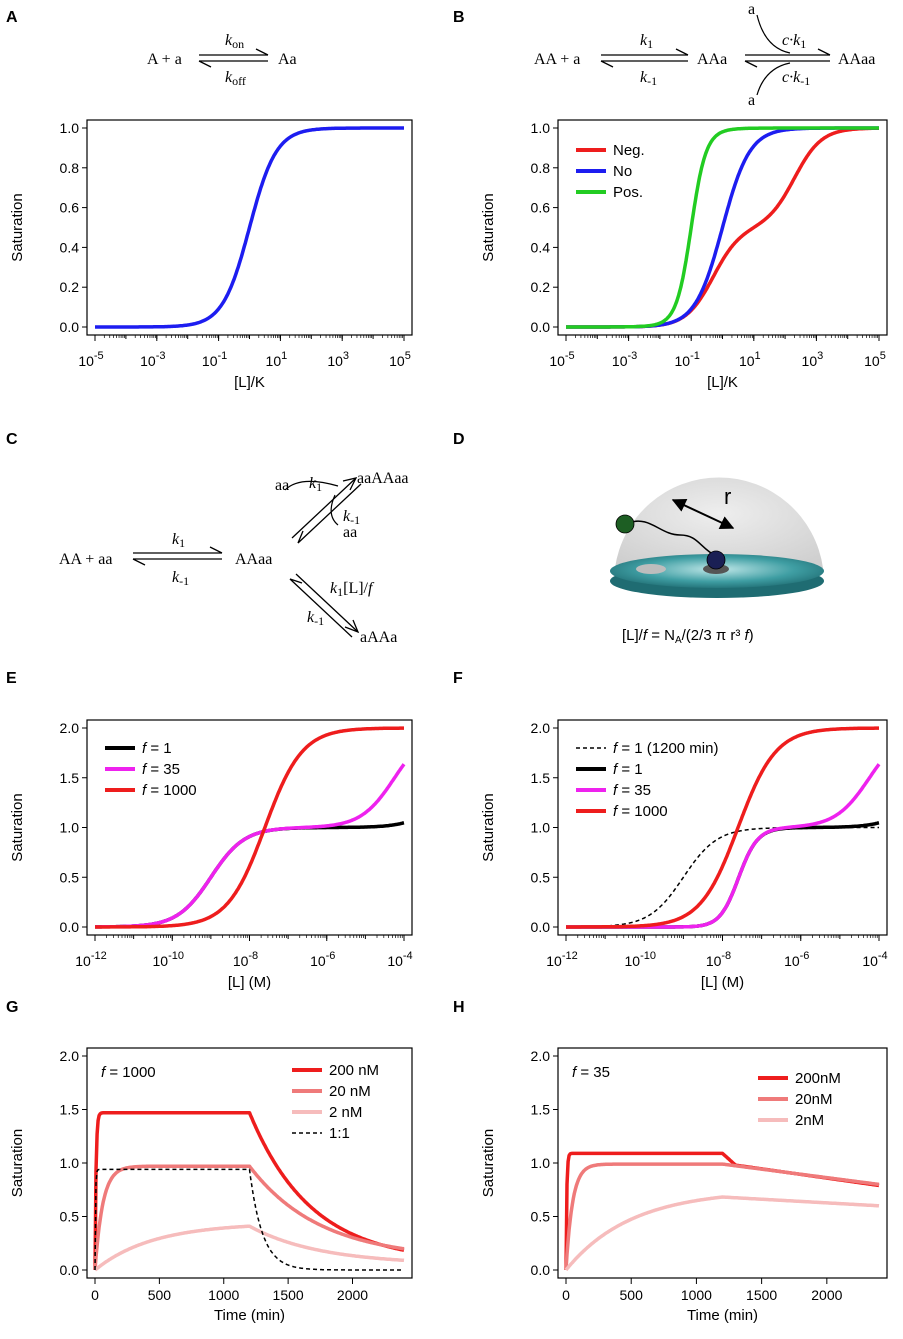  I want to click on panel-letter-b: B, so click(459, 17).